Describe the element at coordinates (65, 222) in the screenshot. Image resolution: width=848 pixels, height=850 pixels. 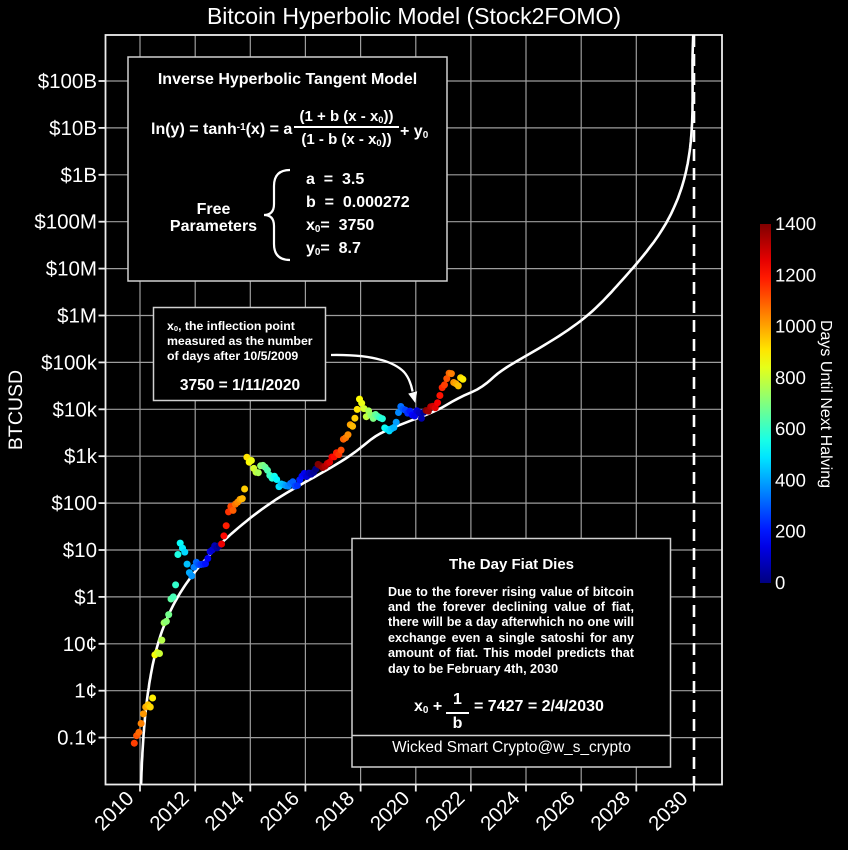
I see `svg-text: $100M` at that location.